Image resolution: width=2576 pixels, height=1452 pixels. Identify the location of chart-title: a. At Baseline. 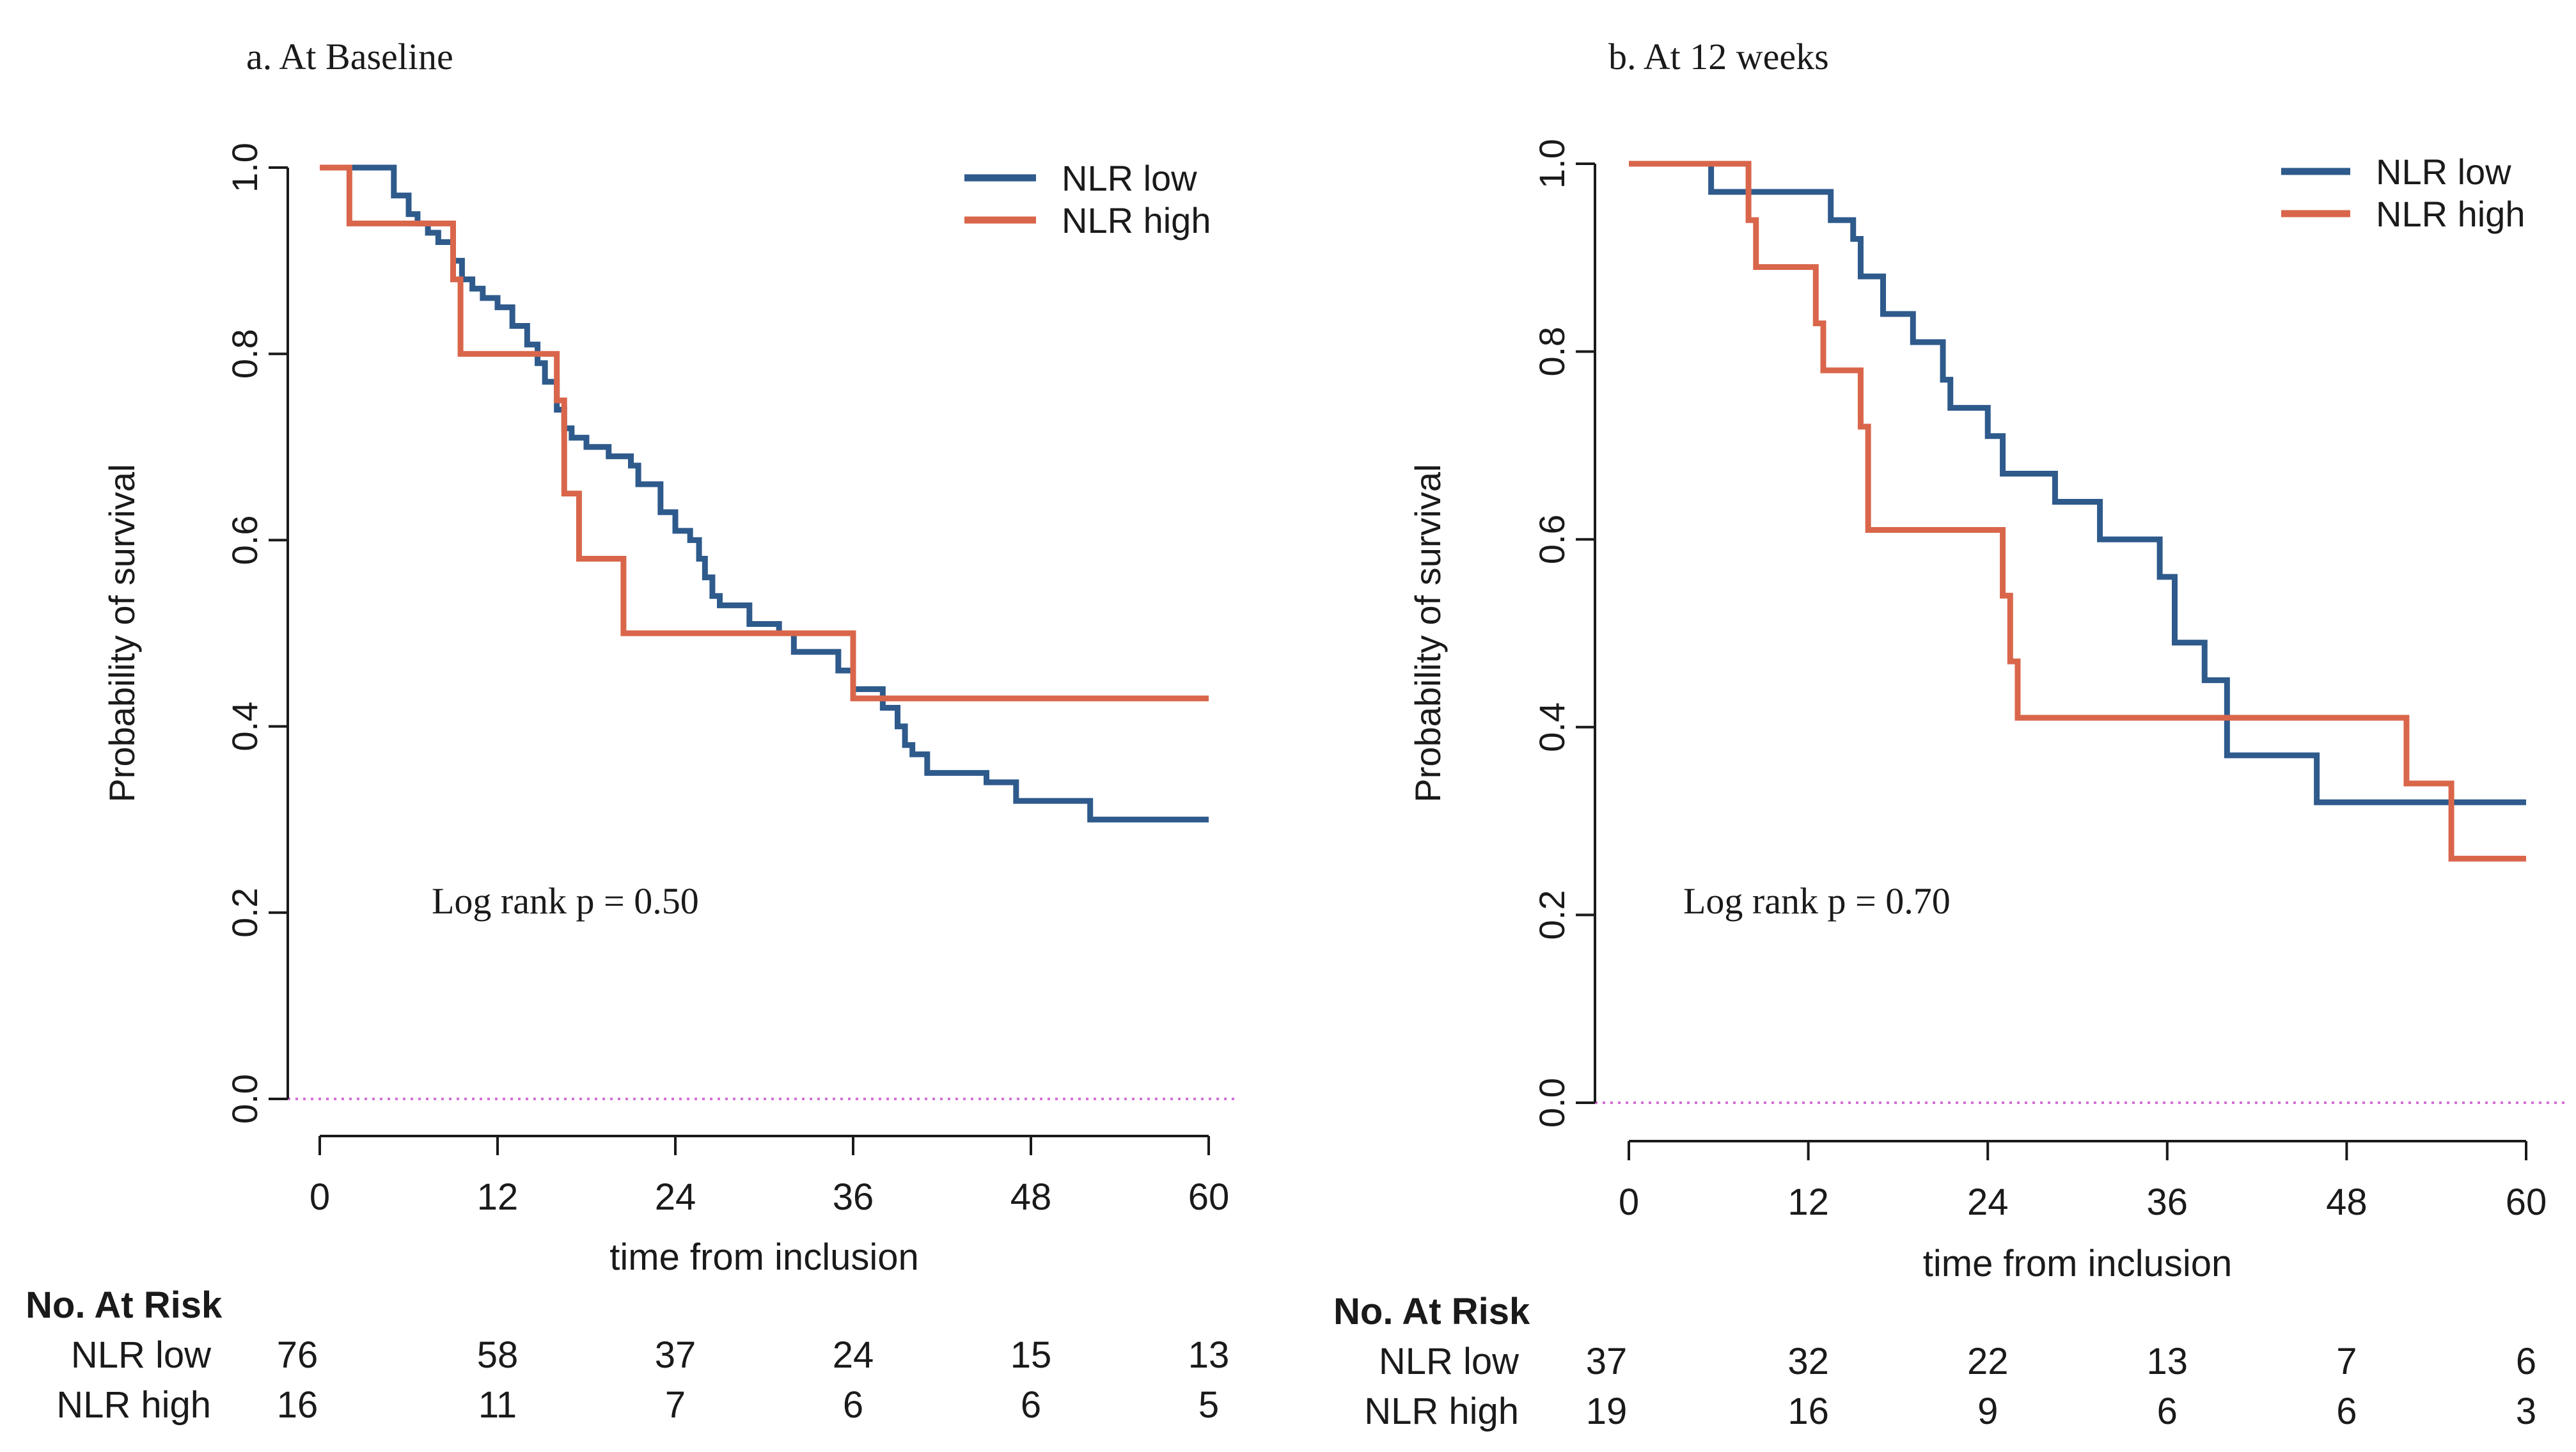
(349, 56).